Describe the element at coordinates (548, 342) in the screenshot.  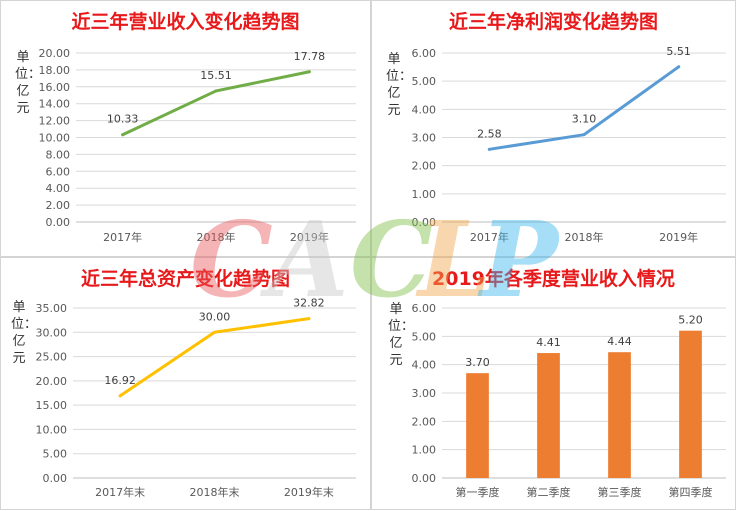
I see `data-label: 4.41` at that location.